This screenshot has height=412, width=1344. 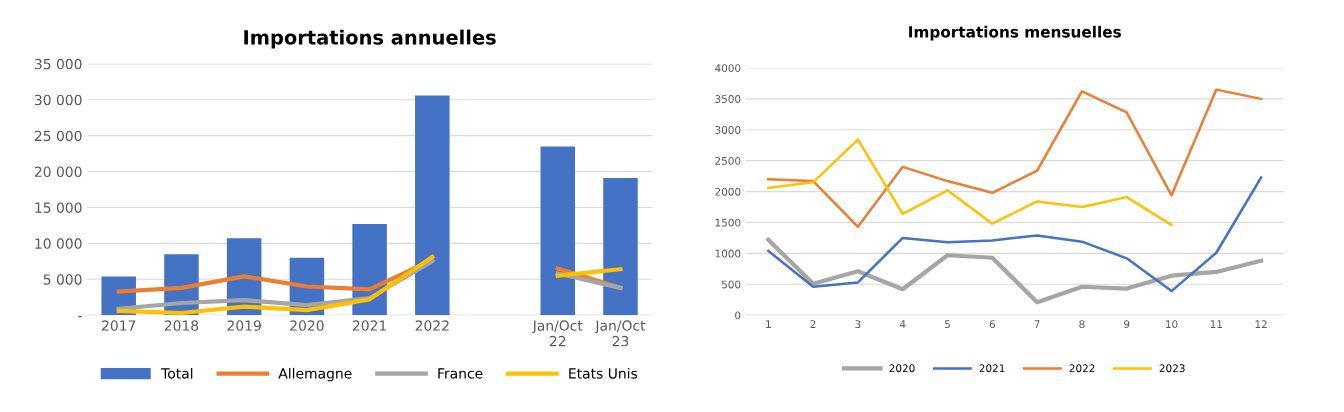 What do you see at coordinates (80, 317) in the screenshot?
I see `y-tick-label: -` at bounding box center [80, 317].